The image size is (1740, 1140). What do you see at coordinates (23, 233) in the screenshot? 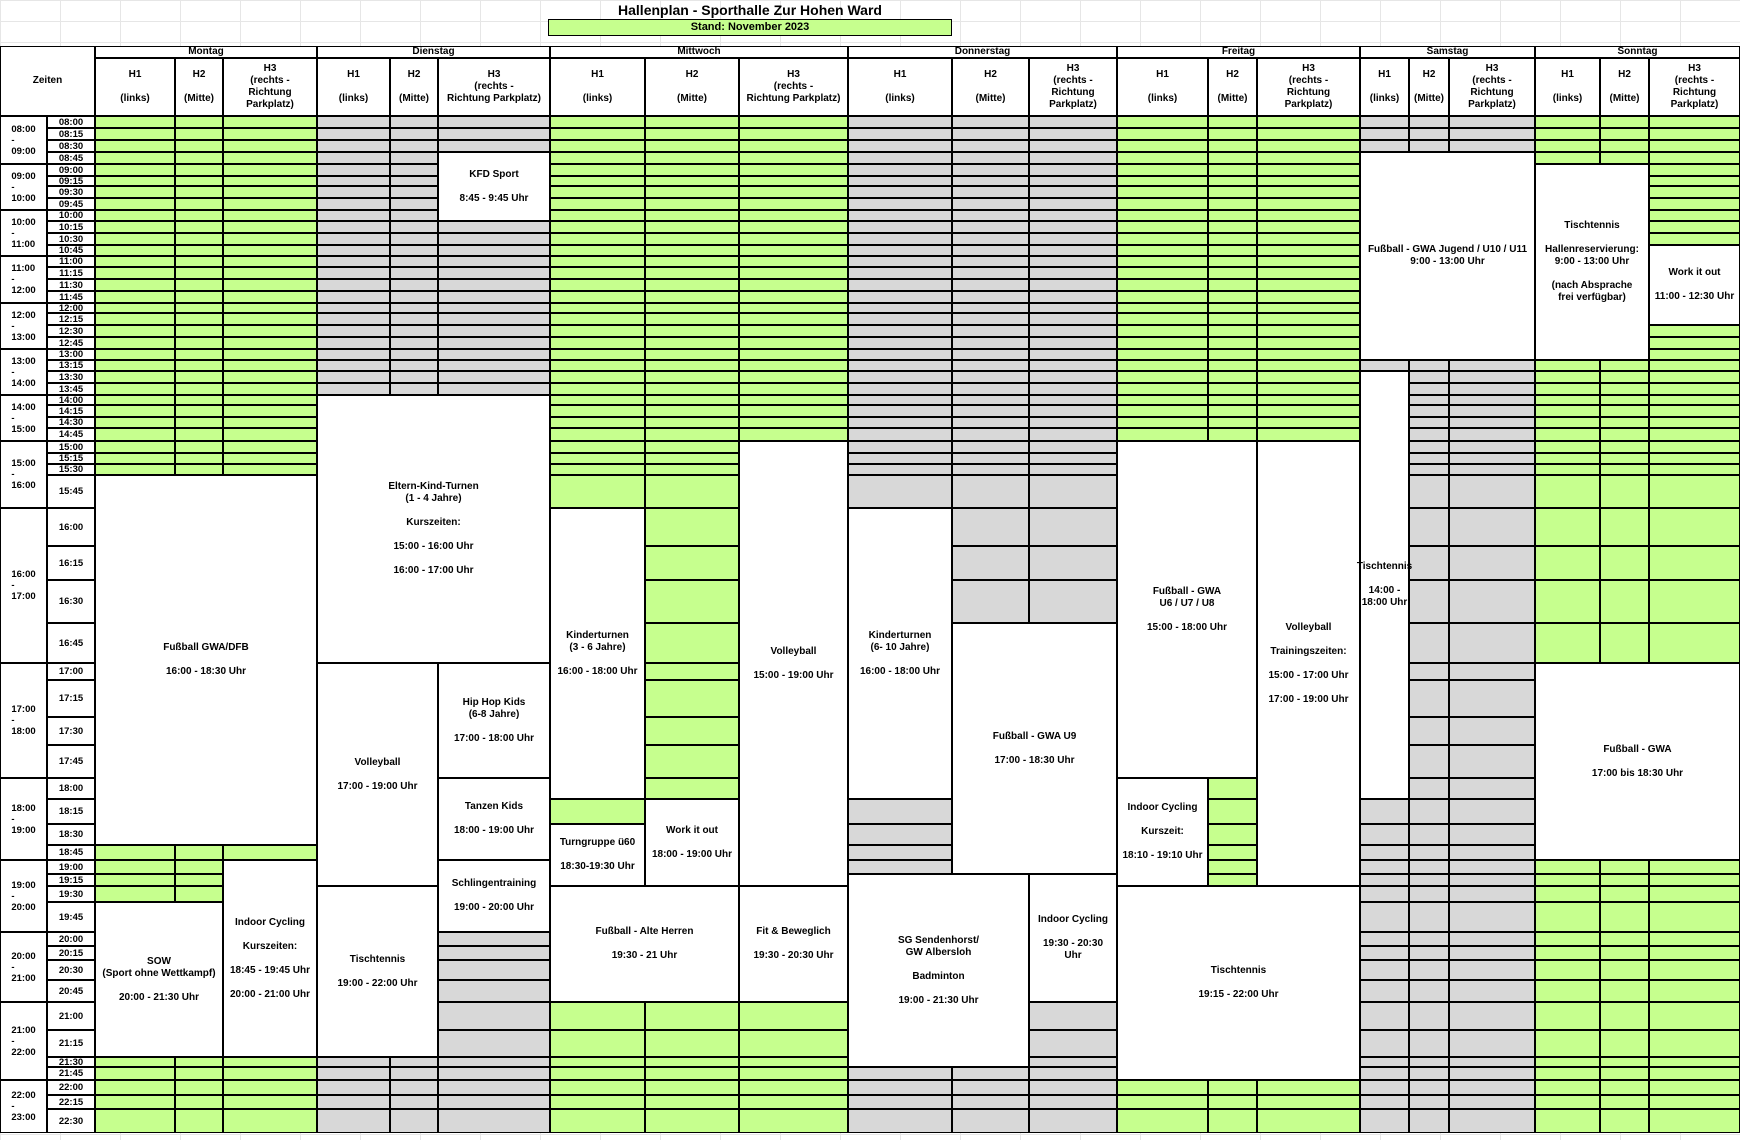
I see `hour-range-label: 10:00 - 11:00` at bounding box center [23, 233].